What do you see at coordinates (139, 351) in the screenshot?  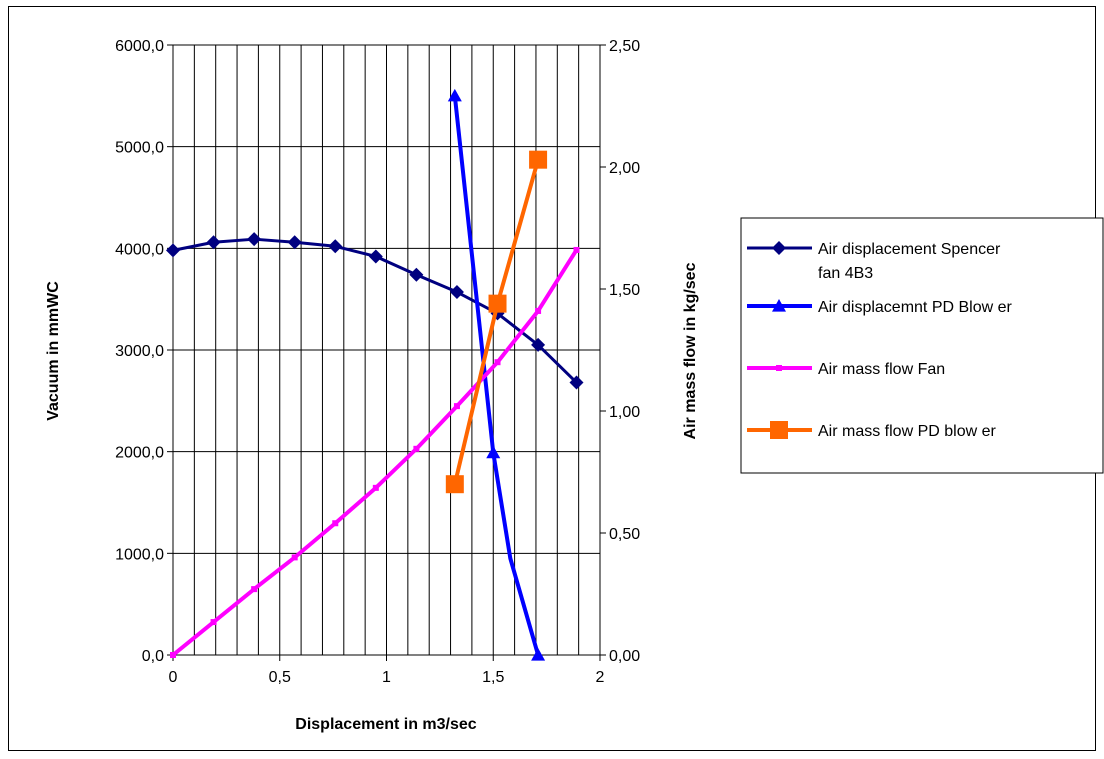 I see `y-tick-label: 3000,0` at bounding box center [139, 351].